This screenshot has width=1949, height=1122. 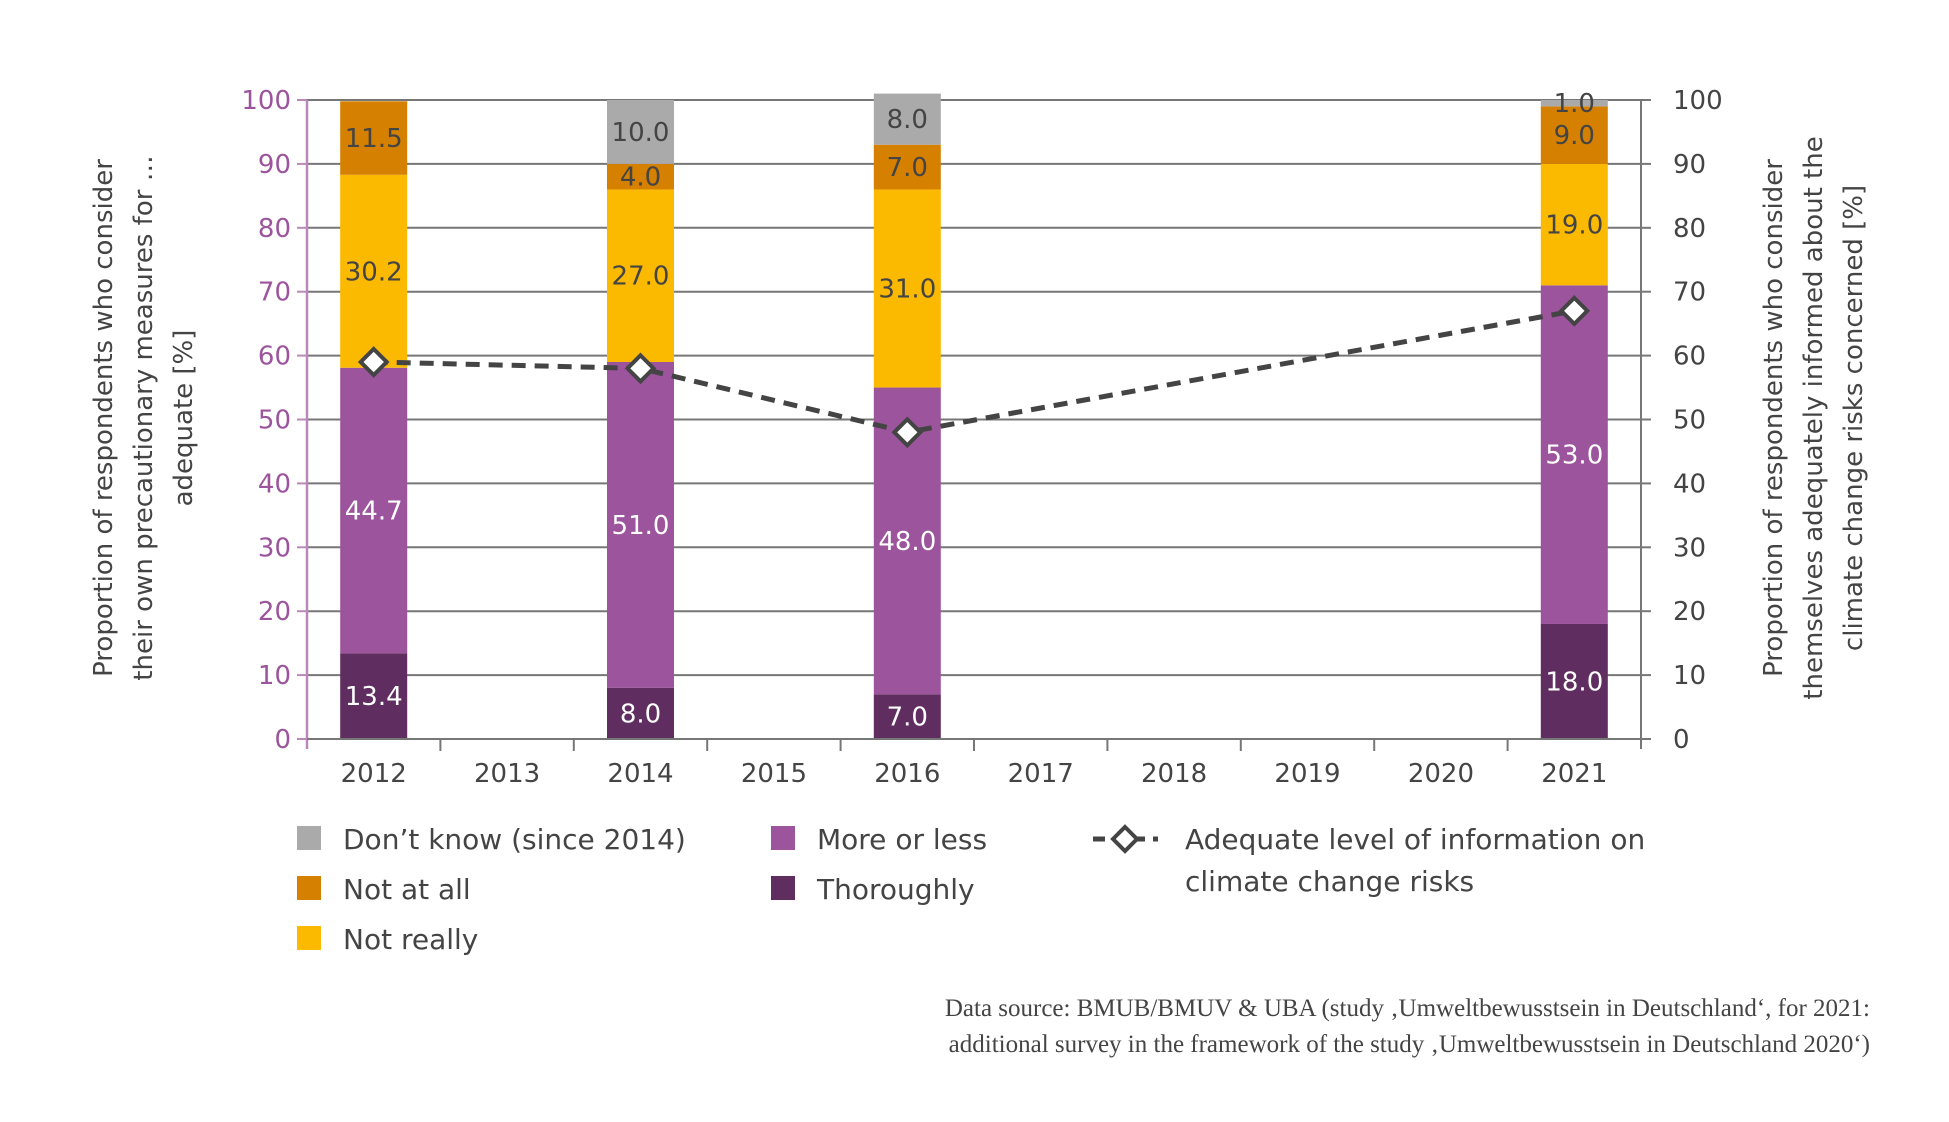 What do you see at coordinates (309, 888) in the screenshot?
I see `legend-swatch-not-at-all` at bounding box center [309, 888].